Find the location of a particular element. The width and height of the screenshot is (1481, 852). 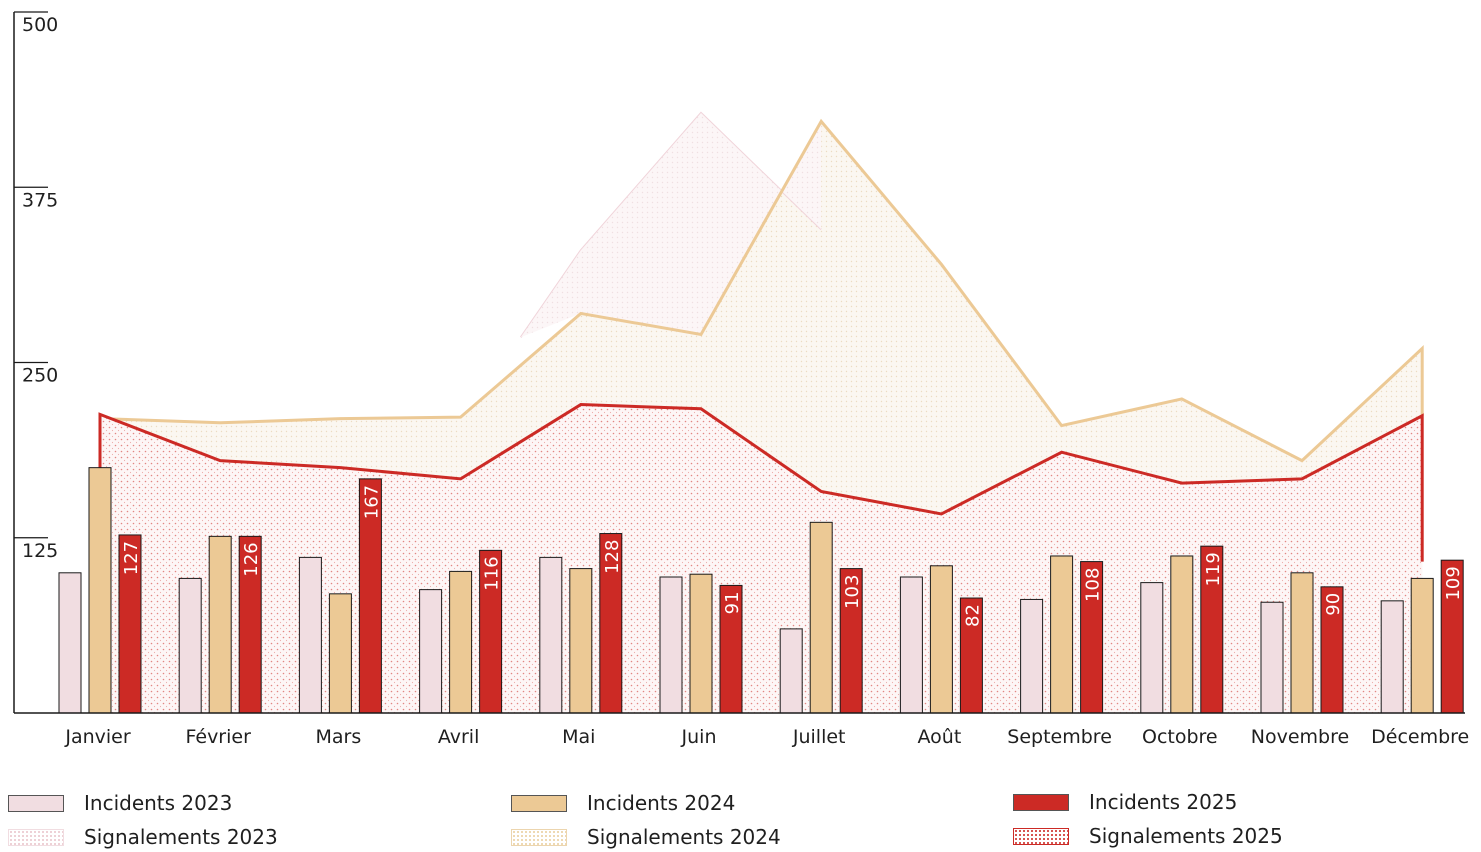

x-tick-label-2: Mars is located at coordinates (339, 737).